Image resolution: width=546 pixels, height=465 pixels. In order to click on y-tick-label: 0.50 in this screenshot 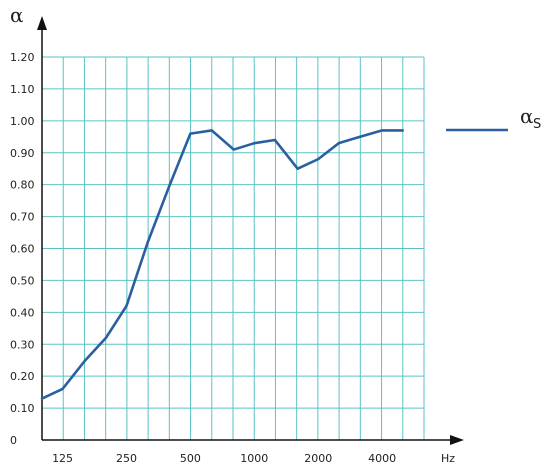, I will do `click(22, 280)`.